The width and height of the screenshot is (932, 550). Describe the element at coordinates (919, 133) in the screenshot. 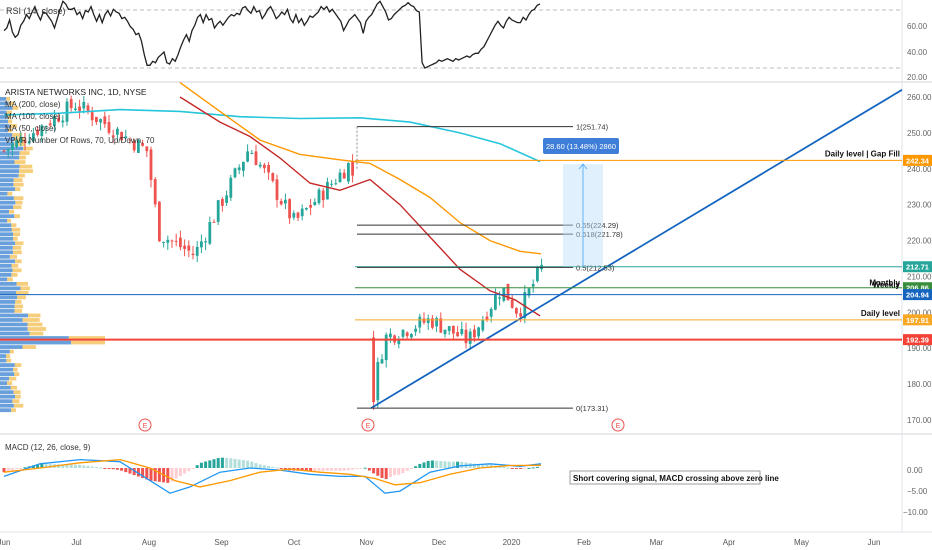

I see `price-tick-label: 250.00` at that location.